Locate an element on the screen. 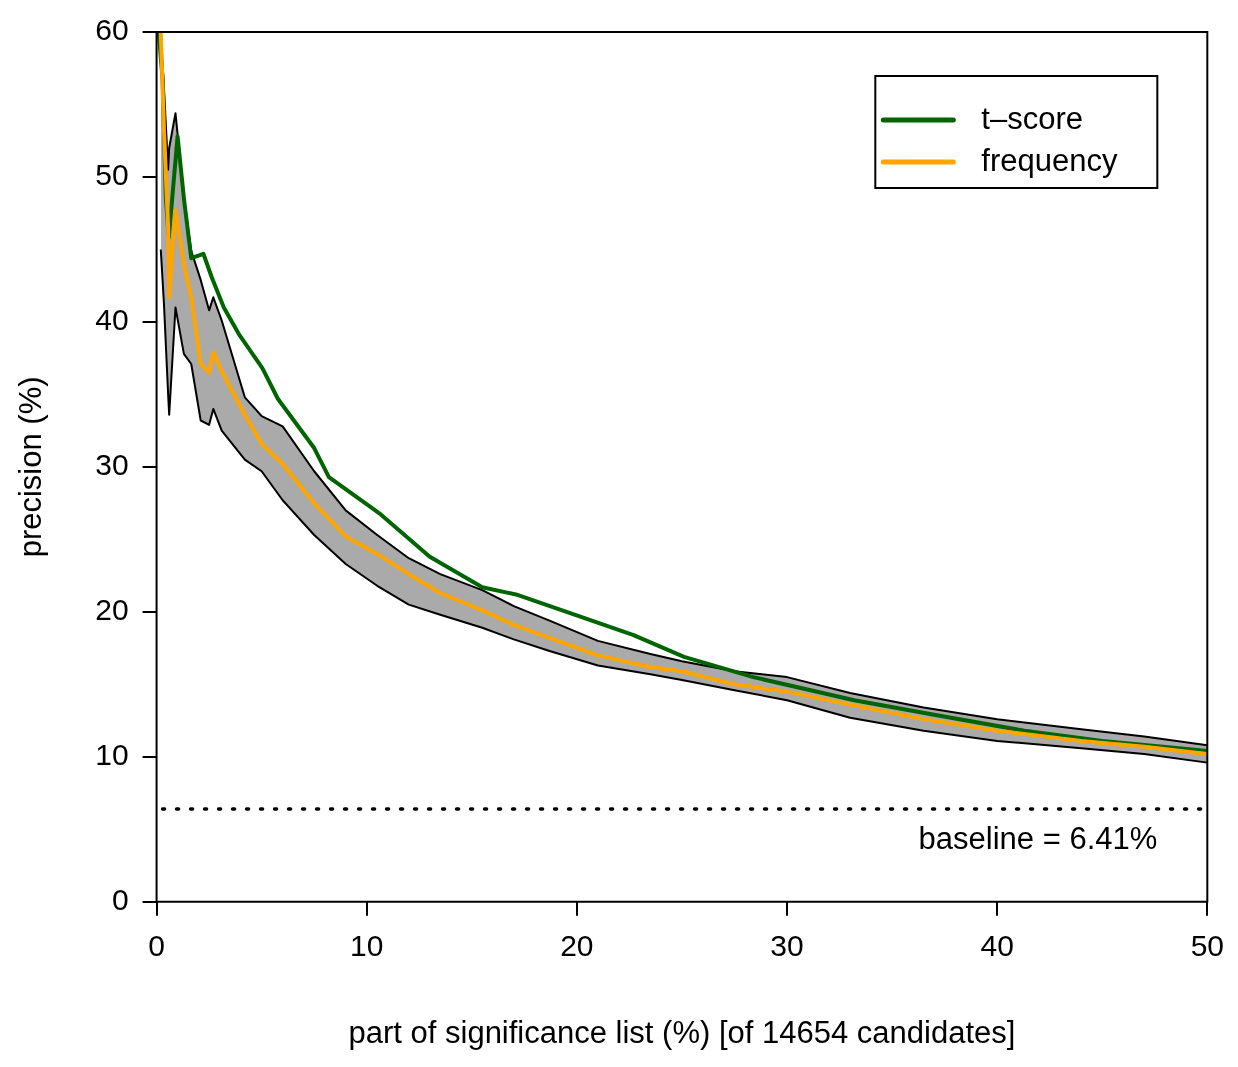 This screenshot has width=1238, height=1067. y-tick-label: 60 is located at coordinates (112, 30).